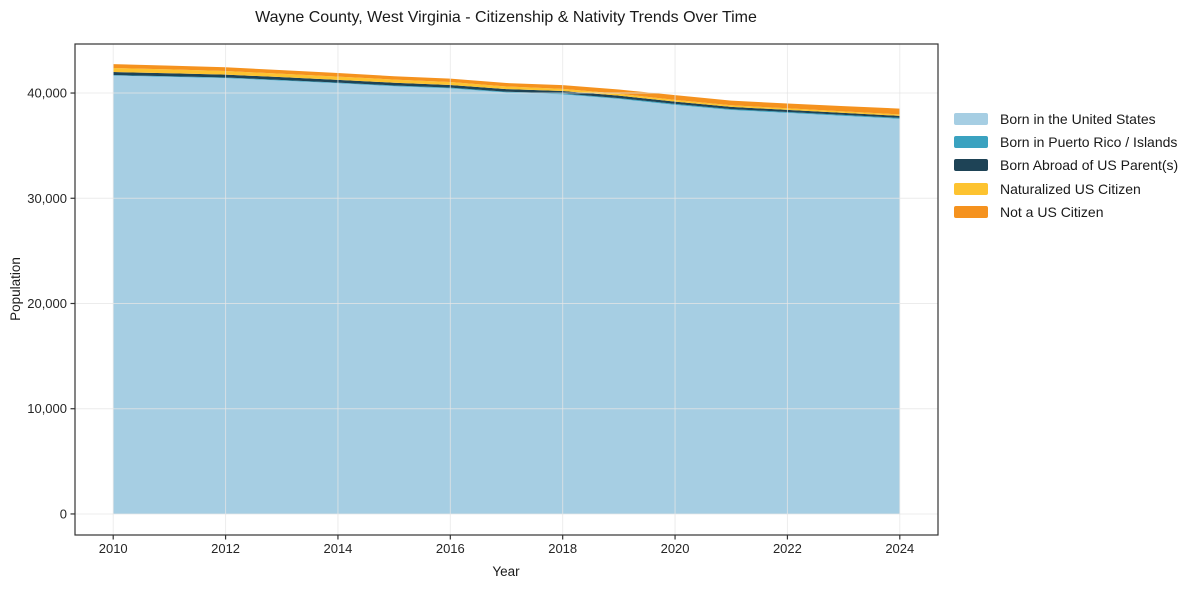 This screenshot has height=590, width=1189. I want to click on x-tick-label: 2014, so click(337, 548).